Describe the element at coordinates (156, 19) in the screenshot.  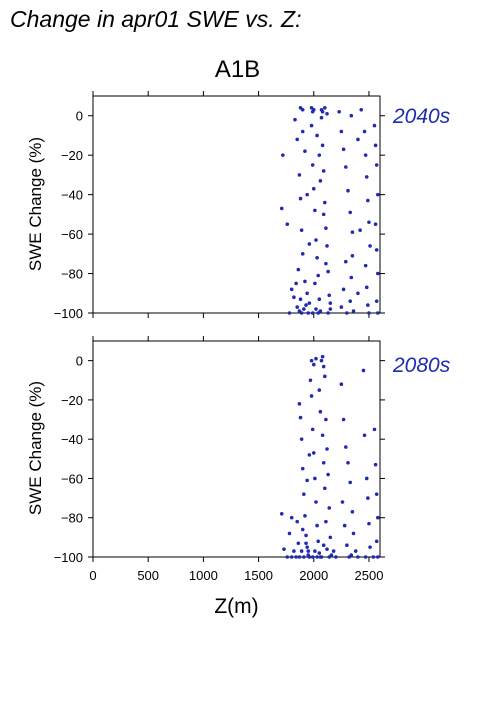
I see `page-title: Change in apr01 SWE vs. Z:` at that location.